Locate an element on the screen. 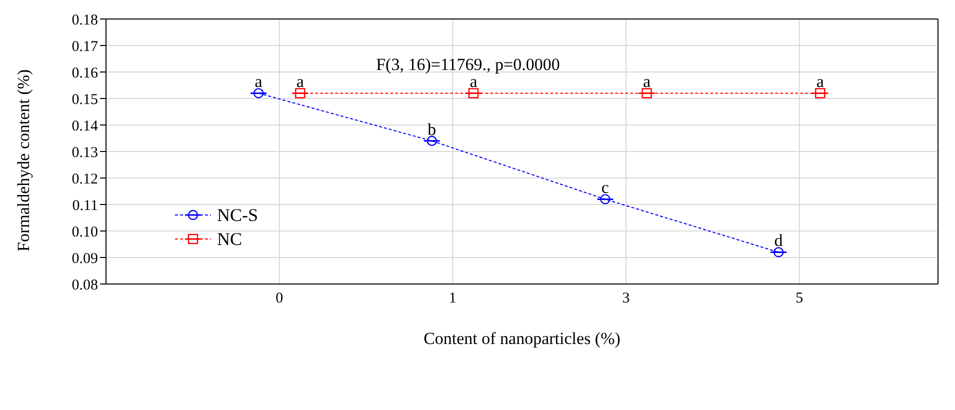 This screenshot has width=955, height=410. y-tick-label: 0.09 is located at coordinates (85, 258).